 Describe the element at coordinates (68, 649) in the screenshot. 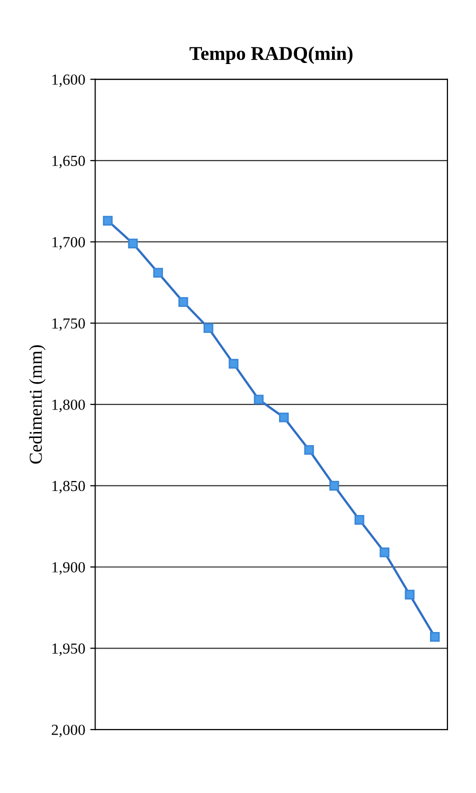

I see `y-tick-label: 1,950` at that location.